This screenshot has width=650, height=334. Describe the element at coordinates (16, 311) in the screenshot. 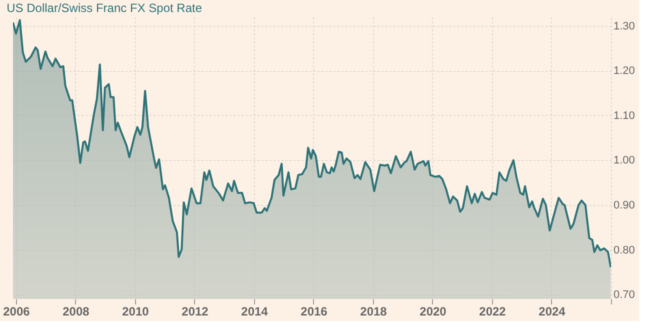

I see `x-tick-label: 2006` at that location.